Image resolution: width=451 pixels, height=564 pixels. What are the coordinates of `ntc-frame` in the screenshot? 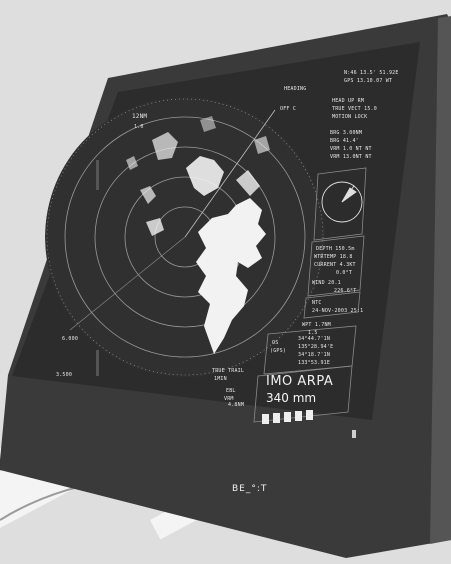 It's located at (332, 305).